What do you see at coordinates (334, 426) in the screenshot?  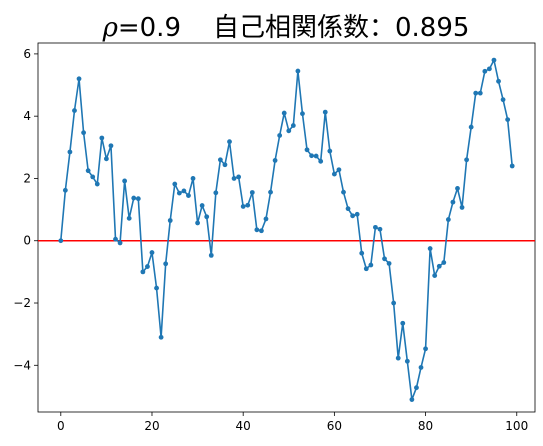 I see `x-tick-label: 60` at bounding box center [334, 426].